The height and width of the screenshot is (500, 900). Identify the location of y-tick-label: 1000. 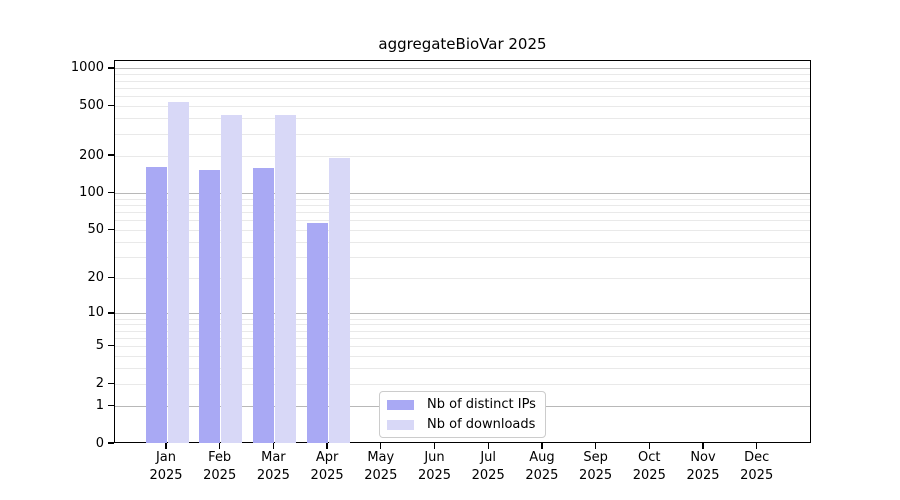
(87, 68).